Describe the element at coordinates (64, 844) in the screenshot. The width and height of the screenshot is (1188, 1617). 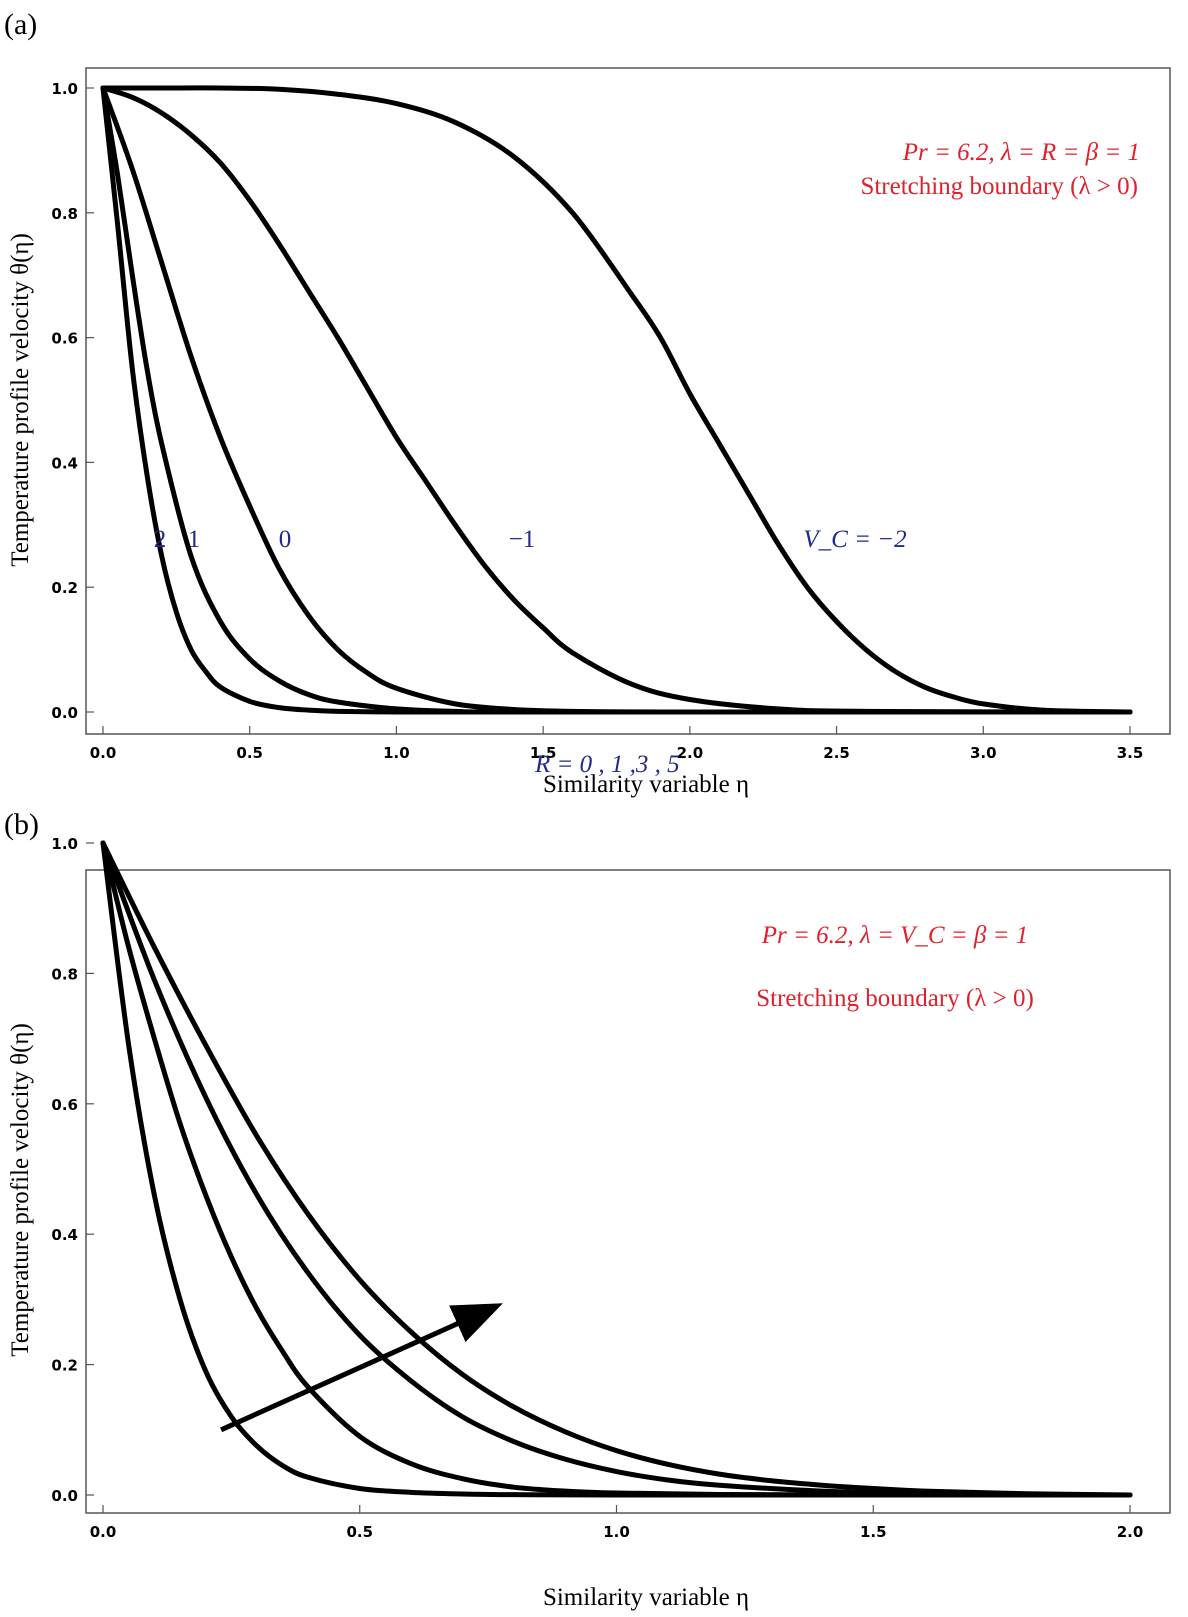
I see `panel-b-y-tick-label: 1.0` at that location.